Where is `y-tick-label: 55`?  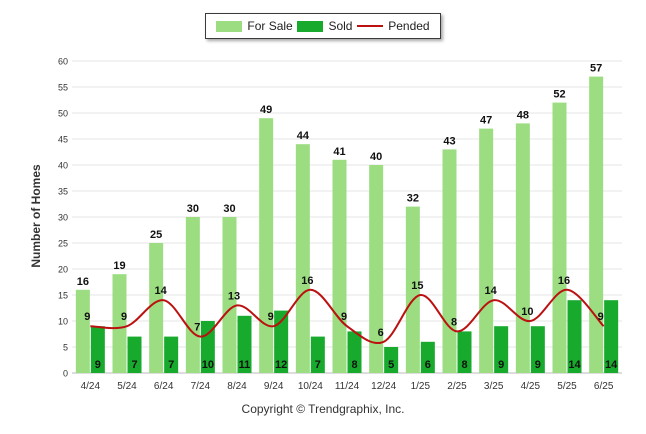 y-tick-label: 55 is located at coordinates (63, 88).